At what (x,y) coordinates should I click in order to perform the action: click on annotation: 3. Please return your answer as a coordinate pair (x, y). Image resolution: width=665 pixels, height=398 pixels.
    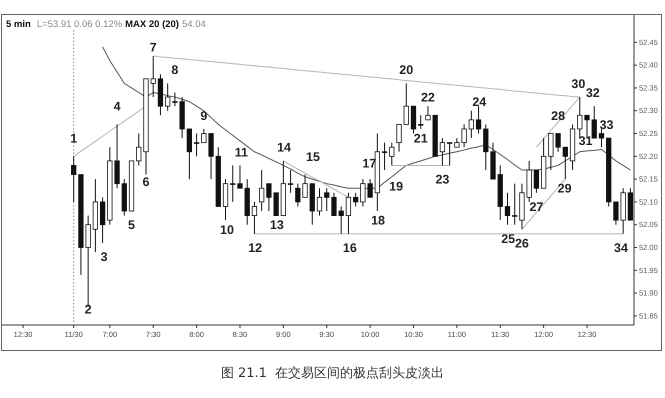
    Looking at the image, I should click on (104, 257).